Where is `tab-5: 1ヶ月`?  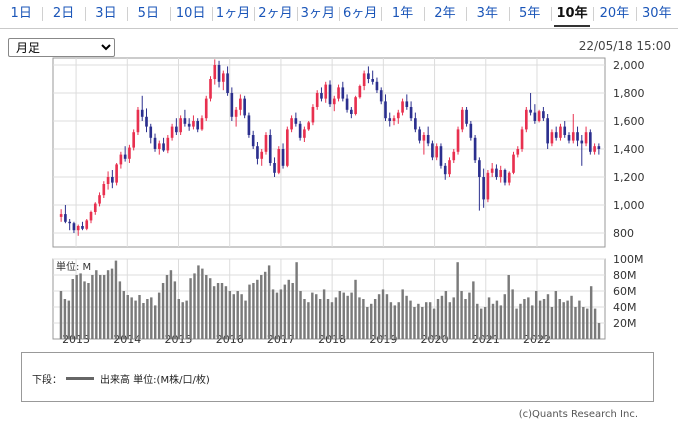
tab-5: 1ヶ月 is located at coordinates (233, 13).